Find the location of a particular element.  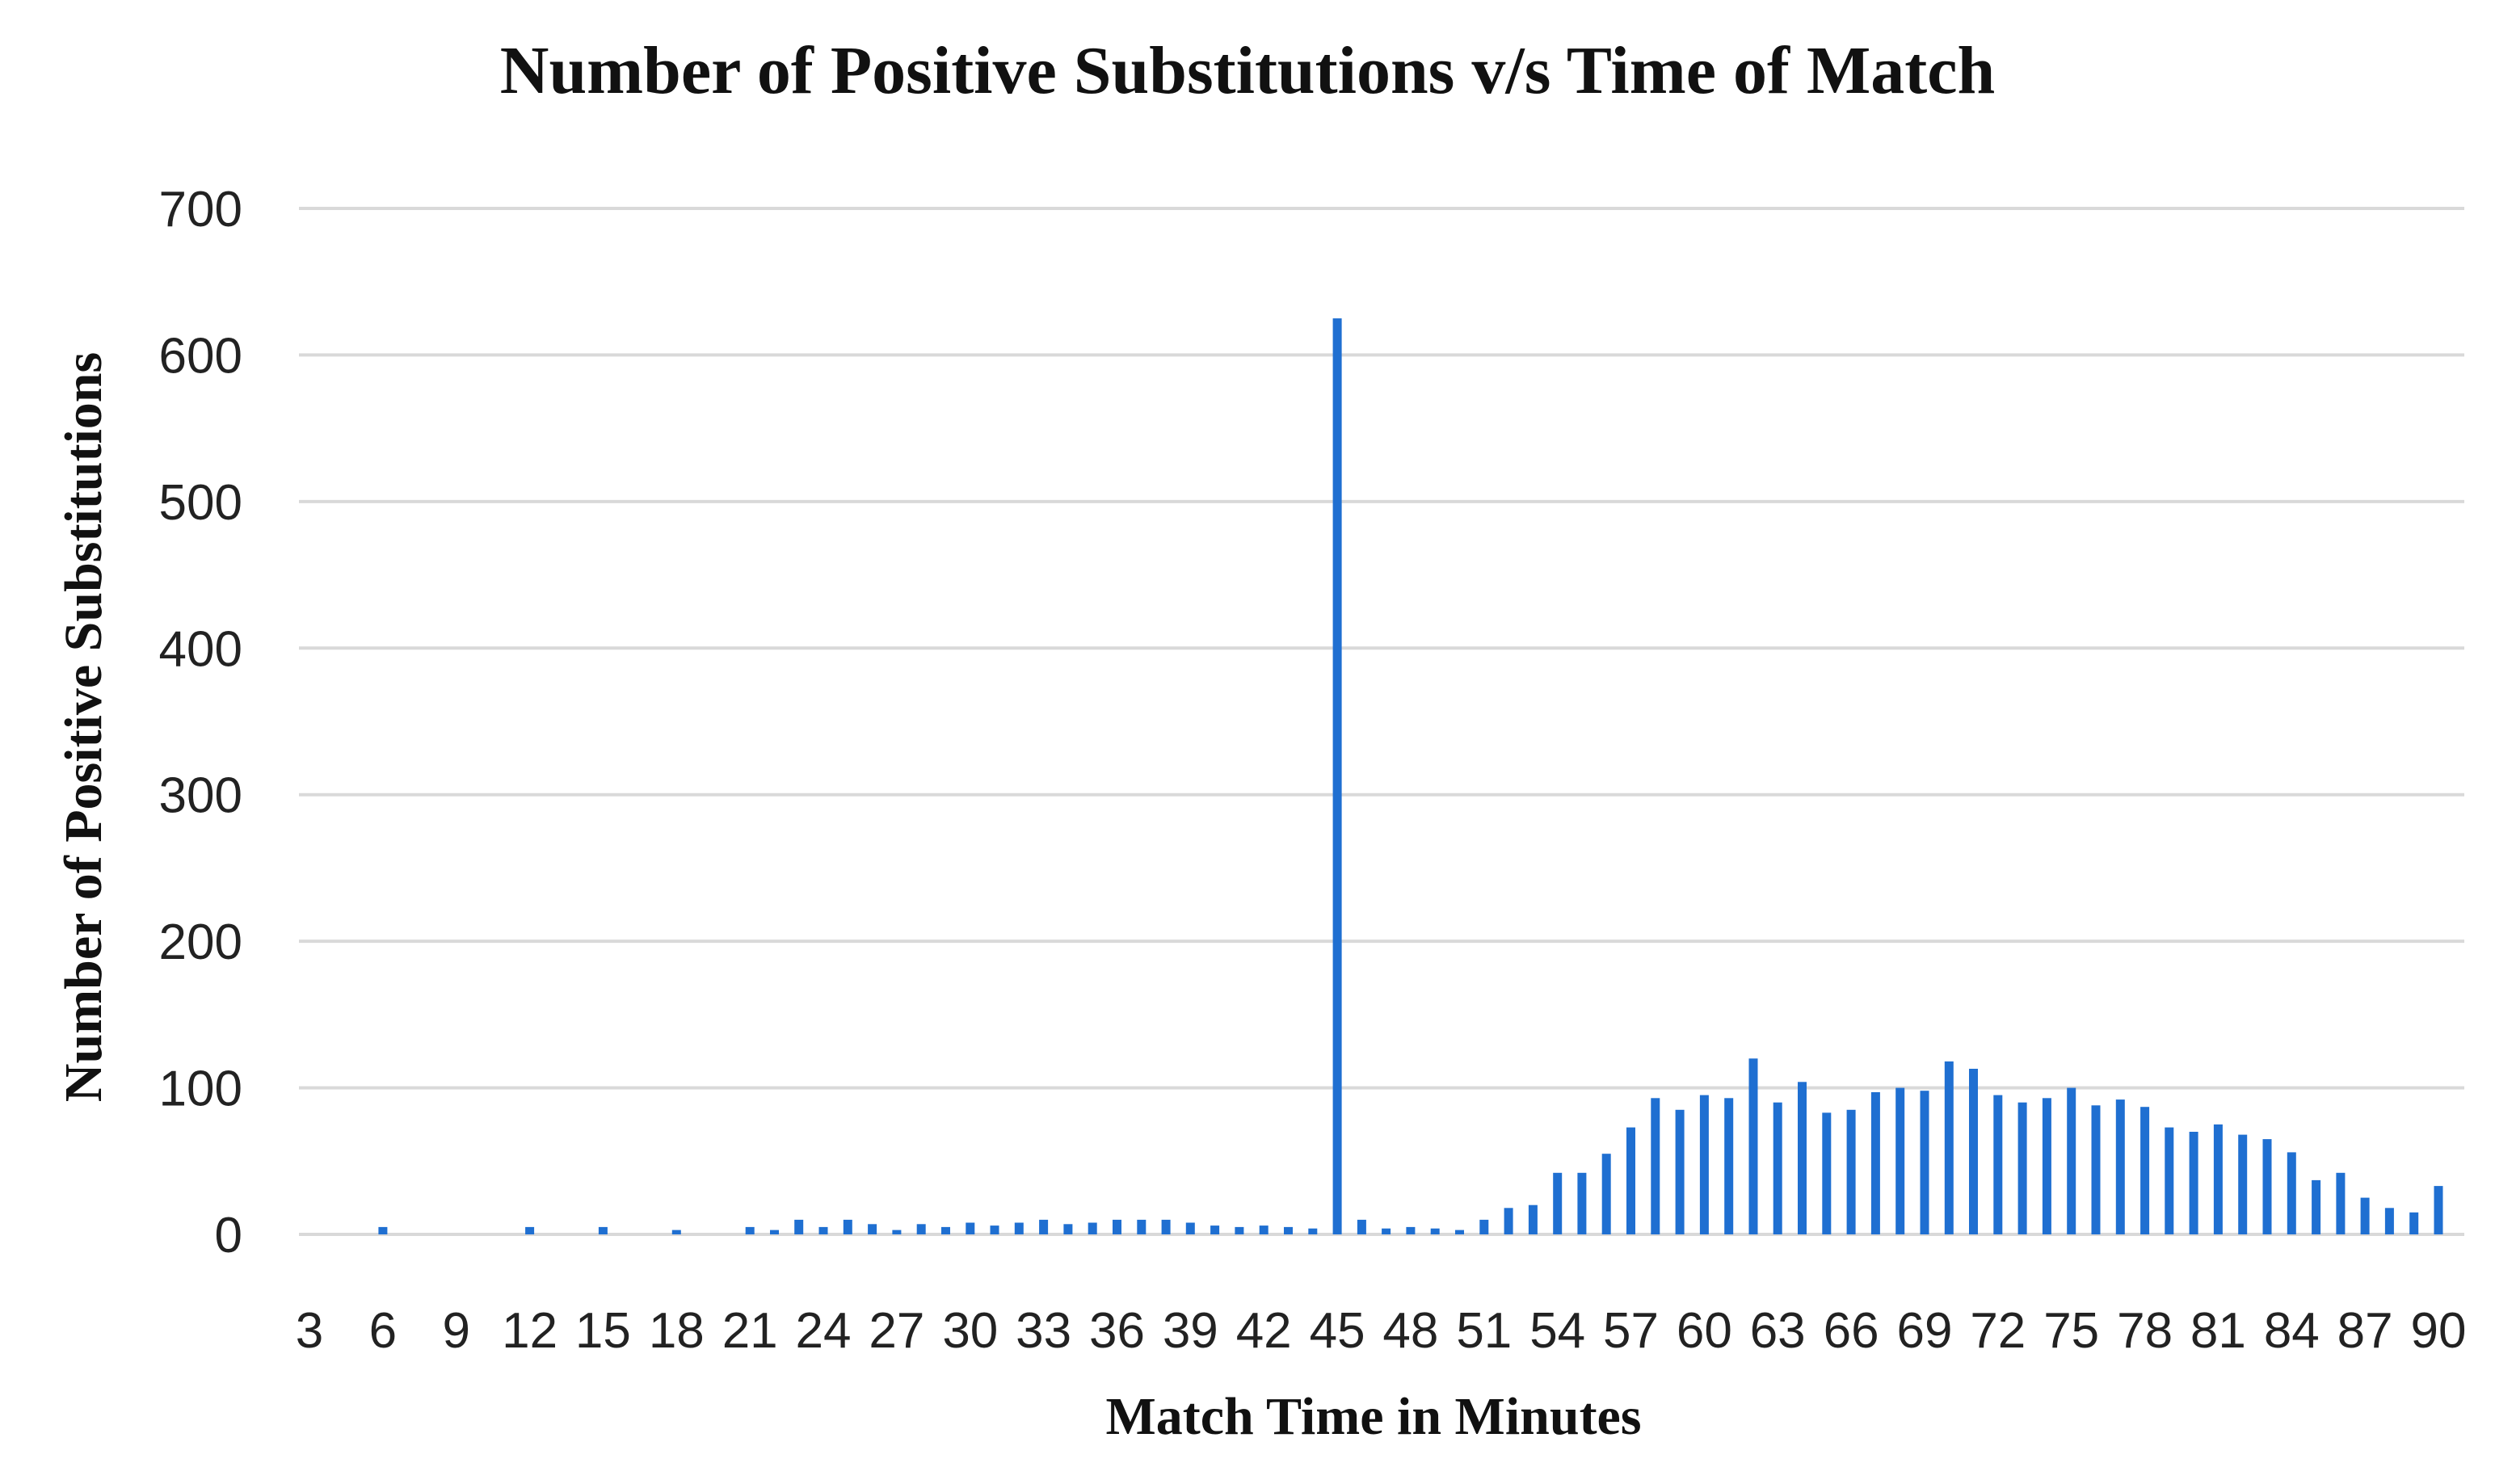

x-tick-label: 21 is located at coordinates (750, 1331).